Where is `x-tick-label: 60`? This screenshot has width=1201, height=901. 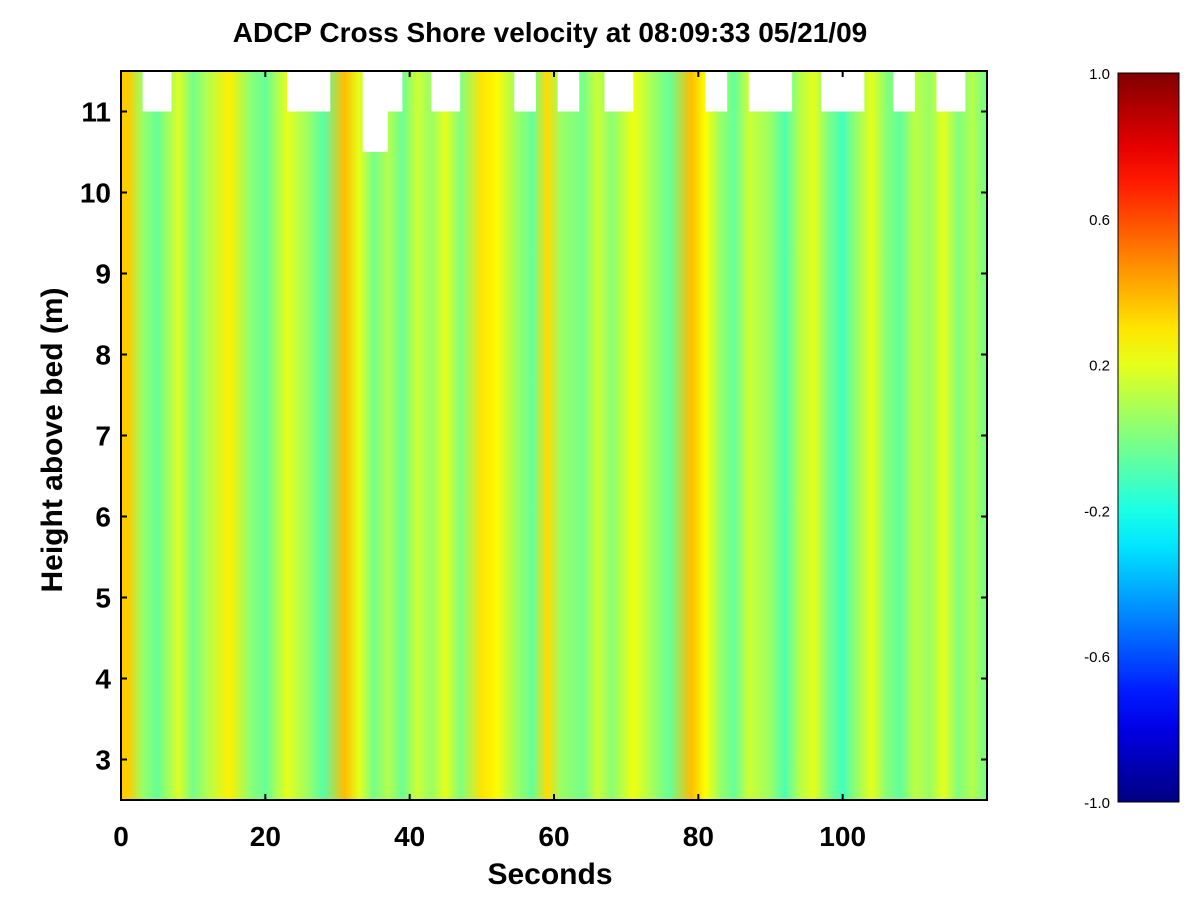 x-tick-label: 60 is located at coordinates (553, 836).